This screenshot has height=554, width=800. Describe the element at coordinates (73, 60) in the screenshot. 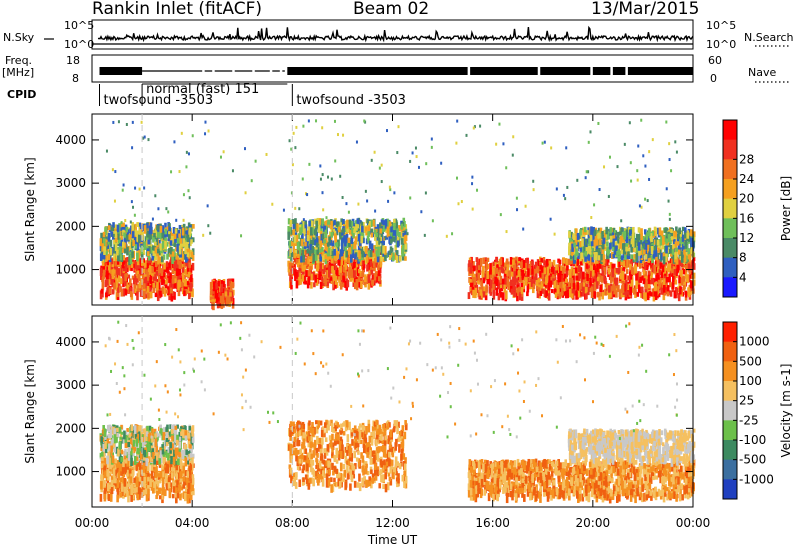

I see `freq-tick-left-top: 18` at that location.